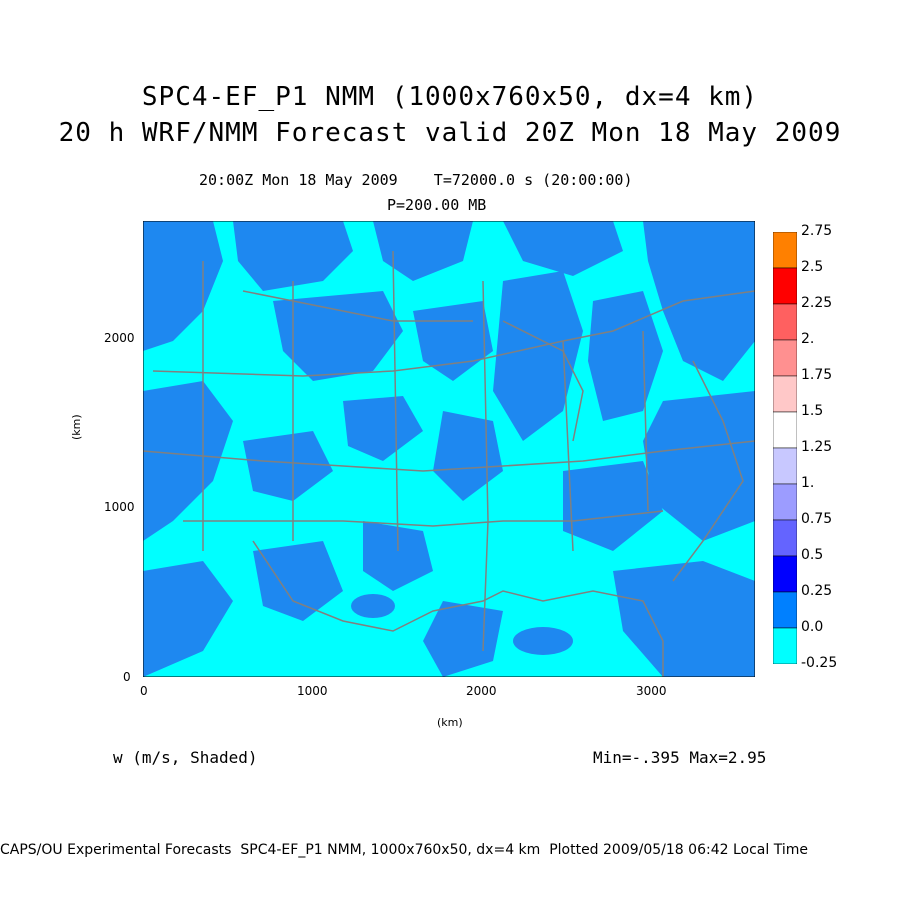 This screenshot has height=900, width=900. Describe the element at coordinates (76, 427) in the screenshot. I see `y-axis-label: (km)` at that location.